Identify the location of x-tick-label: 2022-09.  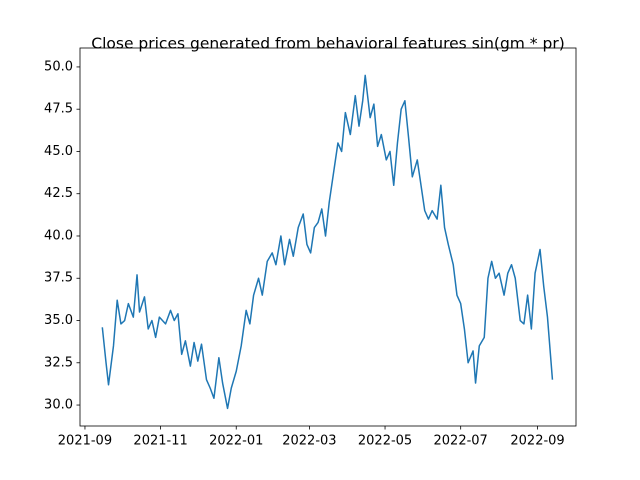
(537, 441).